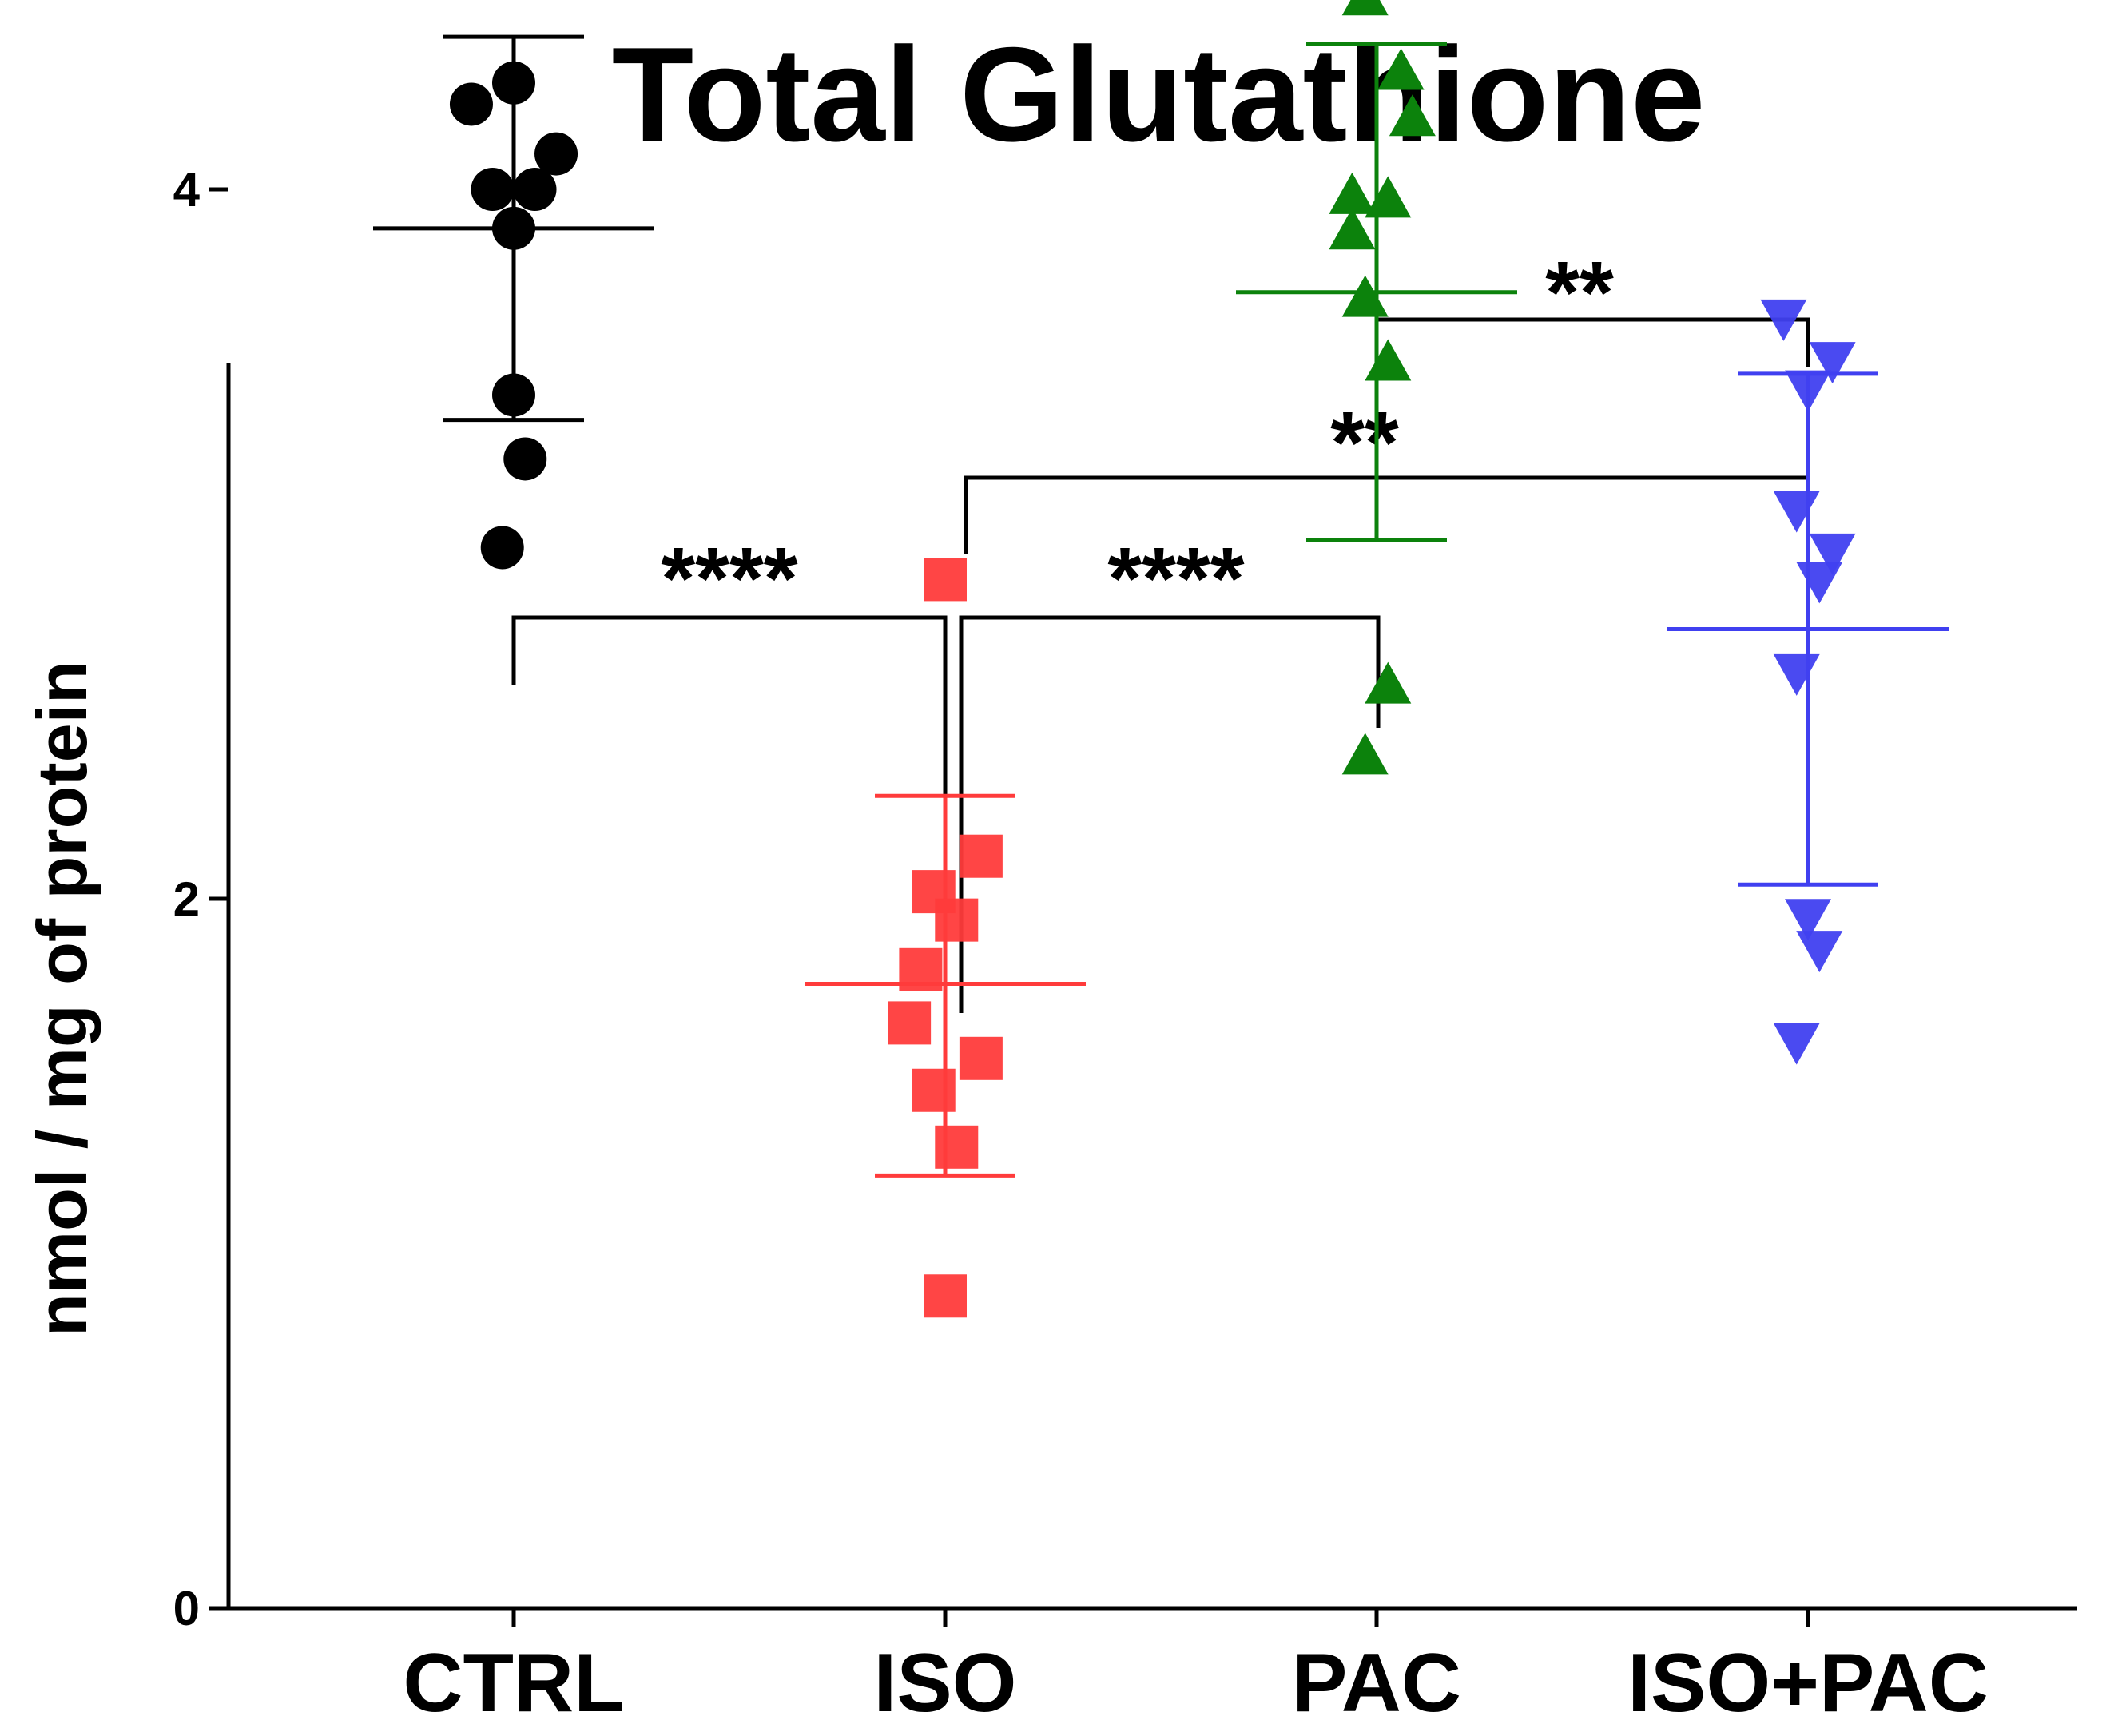 The width and height of the screenshot is (2114, 1736). I want to click on series-iso-pac, so click(1808, 682).